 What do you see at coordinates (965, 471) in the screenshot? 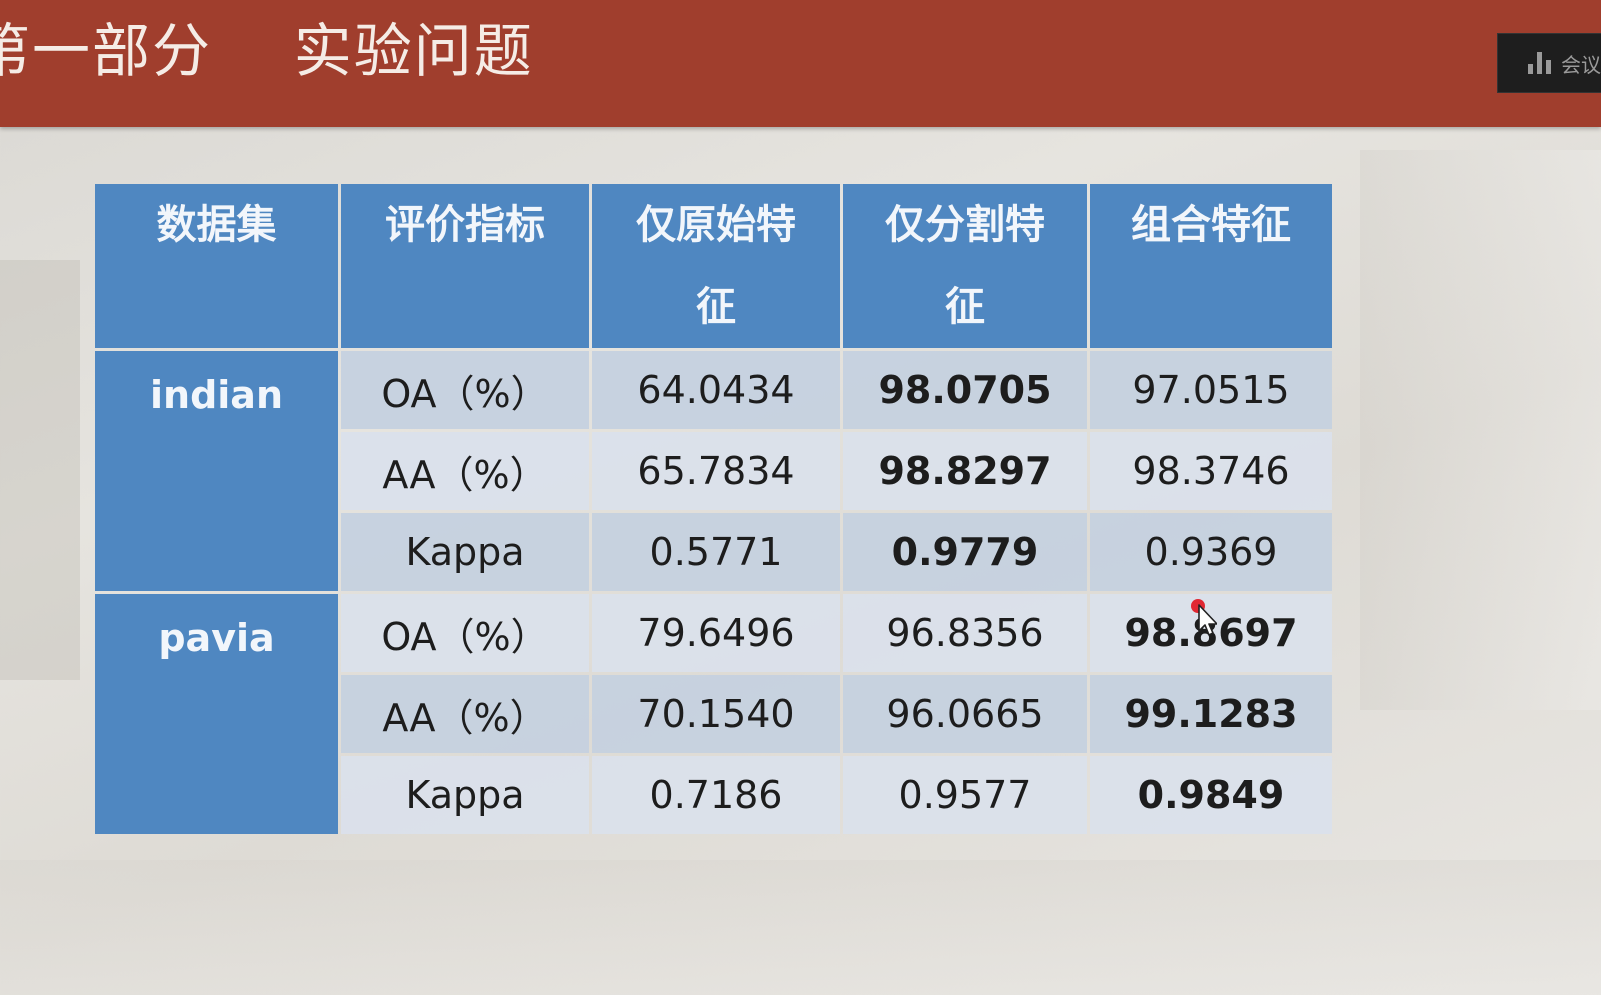
I see `value-cell-best: 98.8297` at bounding box center [965, 471].